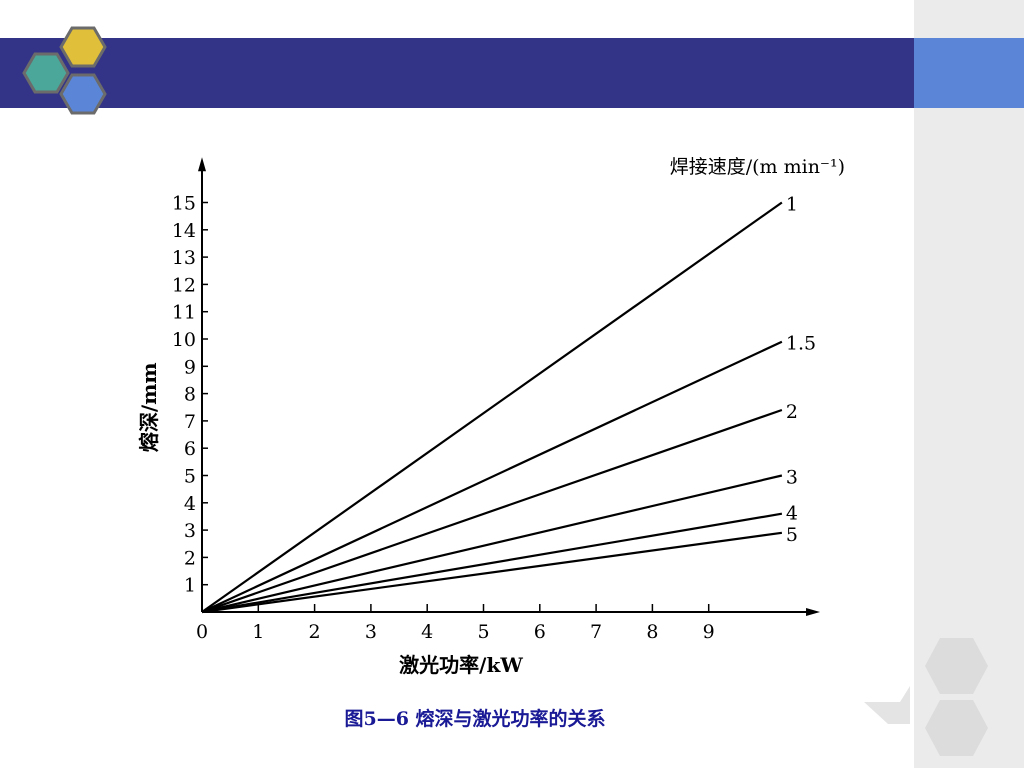 This screenshot has height=768, width=1024. Describe the element at coordinates (184, 204) in the screenshot. I see `y-tick-label: 15` at that location.